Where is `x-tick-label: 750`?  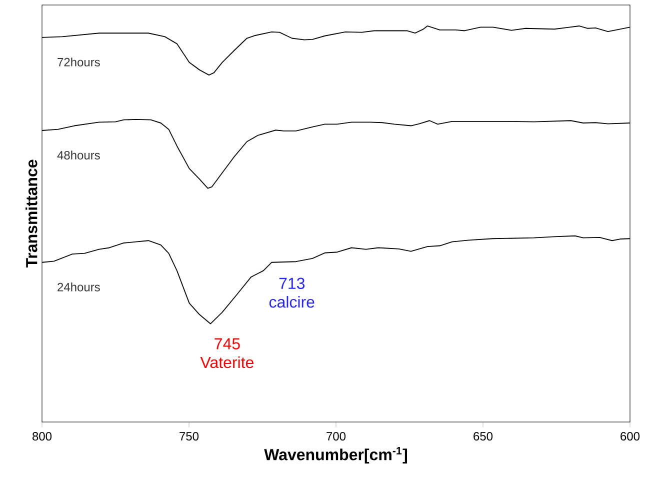 x-tick-label: 750 is located at coordinates (189, 436).